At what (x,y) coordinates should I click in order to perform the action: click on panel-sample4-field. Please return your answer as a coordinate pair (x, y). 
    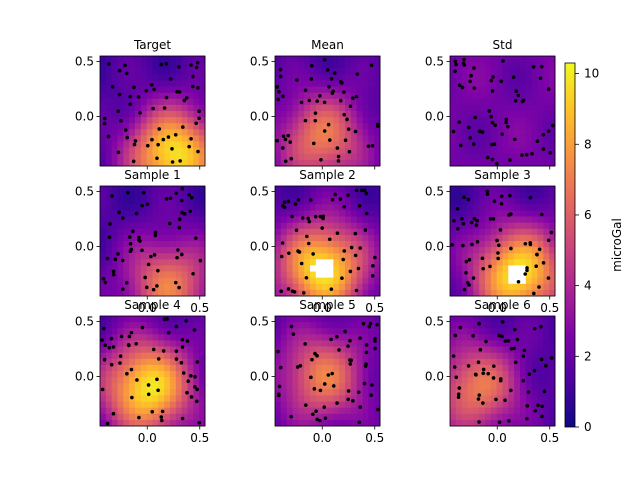
    Looking at the image, I should click on (153, 371).